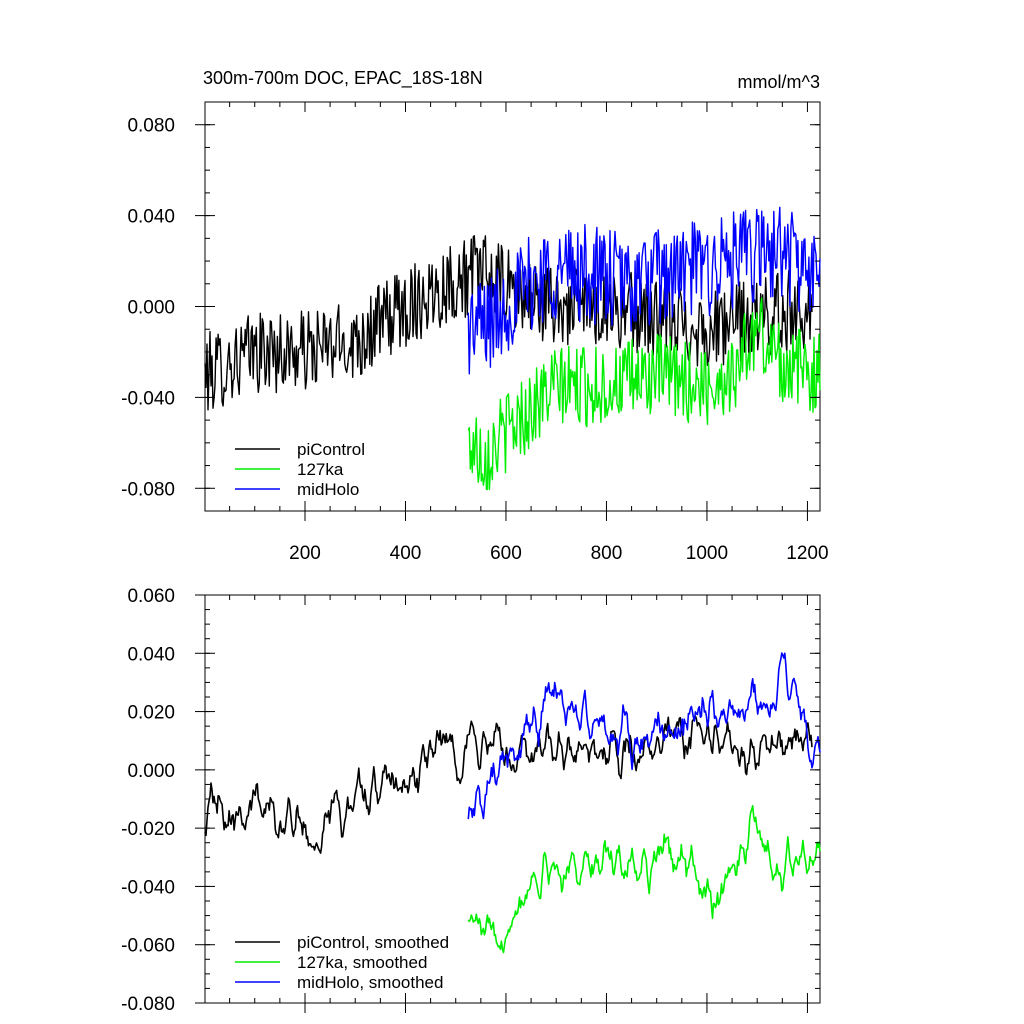  I want to click on series-line-127ka, so click(644, 394).